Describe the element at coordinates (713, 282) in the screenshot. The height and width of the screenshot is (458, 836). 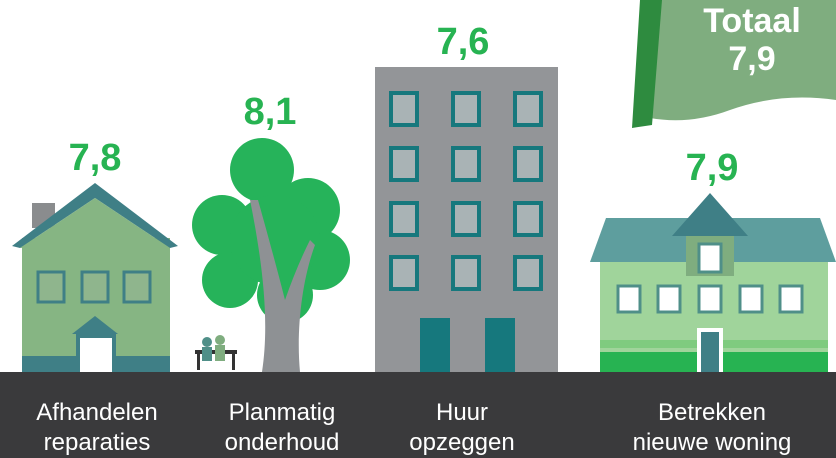
I see `new-house-icon` at that location.